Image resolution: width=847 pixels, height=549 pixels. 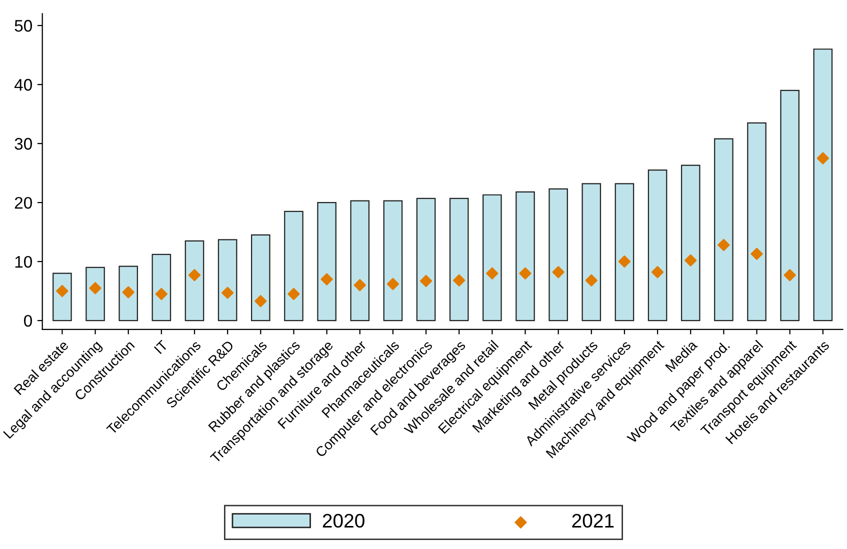 What do you see at coordinates (23, 144) in the screenshot?
I see `y-tick-label: 30` at bounding box center [23, 144].